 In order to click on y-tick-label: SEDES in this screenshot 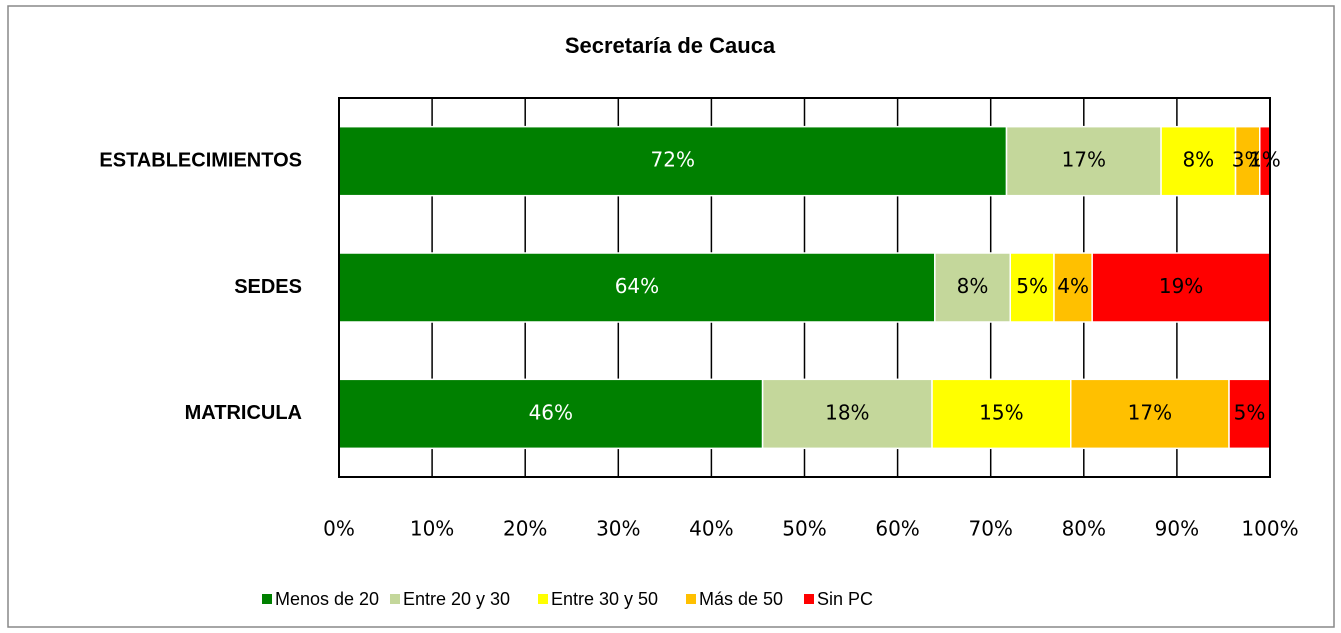, I will do `click(268, 287)`.